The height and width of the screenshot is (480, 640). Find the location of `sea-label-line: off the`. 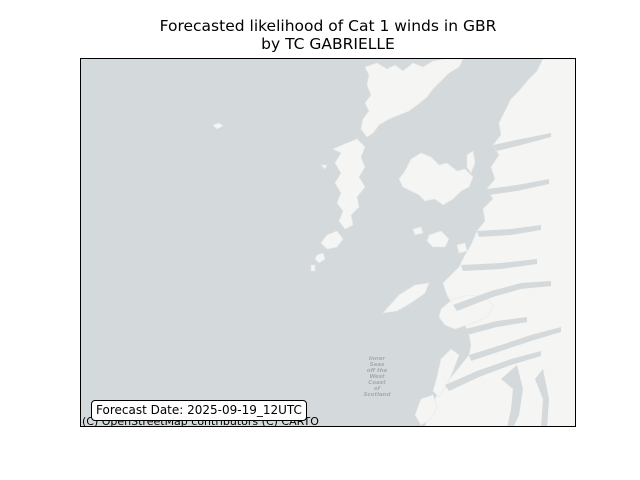

sea-label-line: off the is located at coordinates (377, 371).